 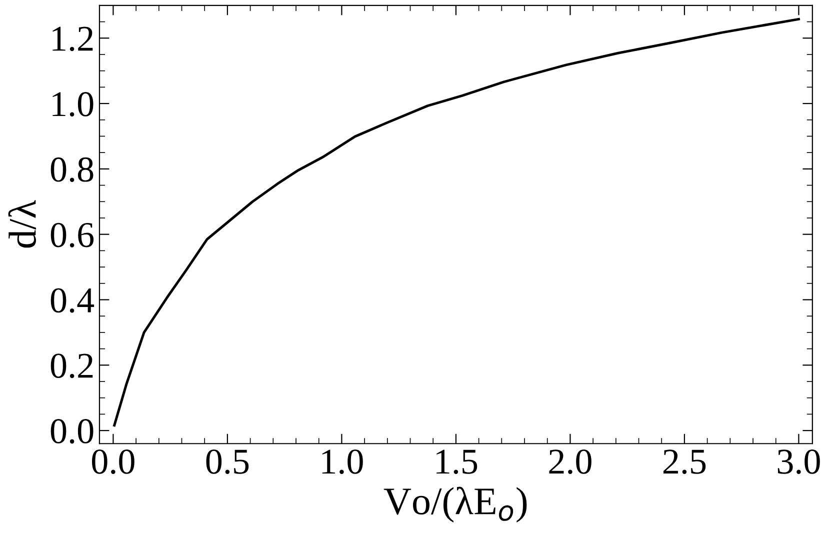 I want to click on y-tick-label: 0.2, so click(x=71, y=366).